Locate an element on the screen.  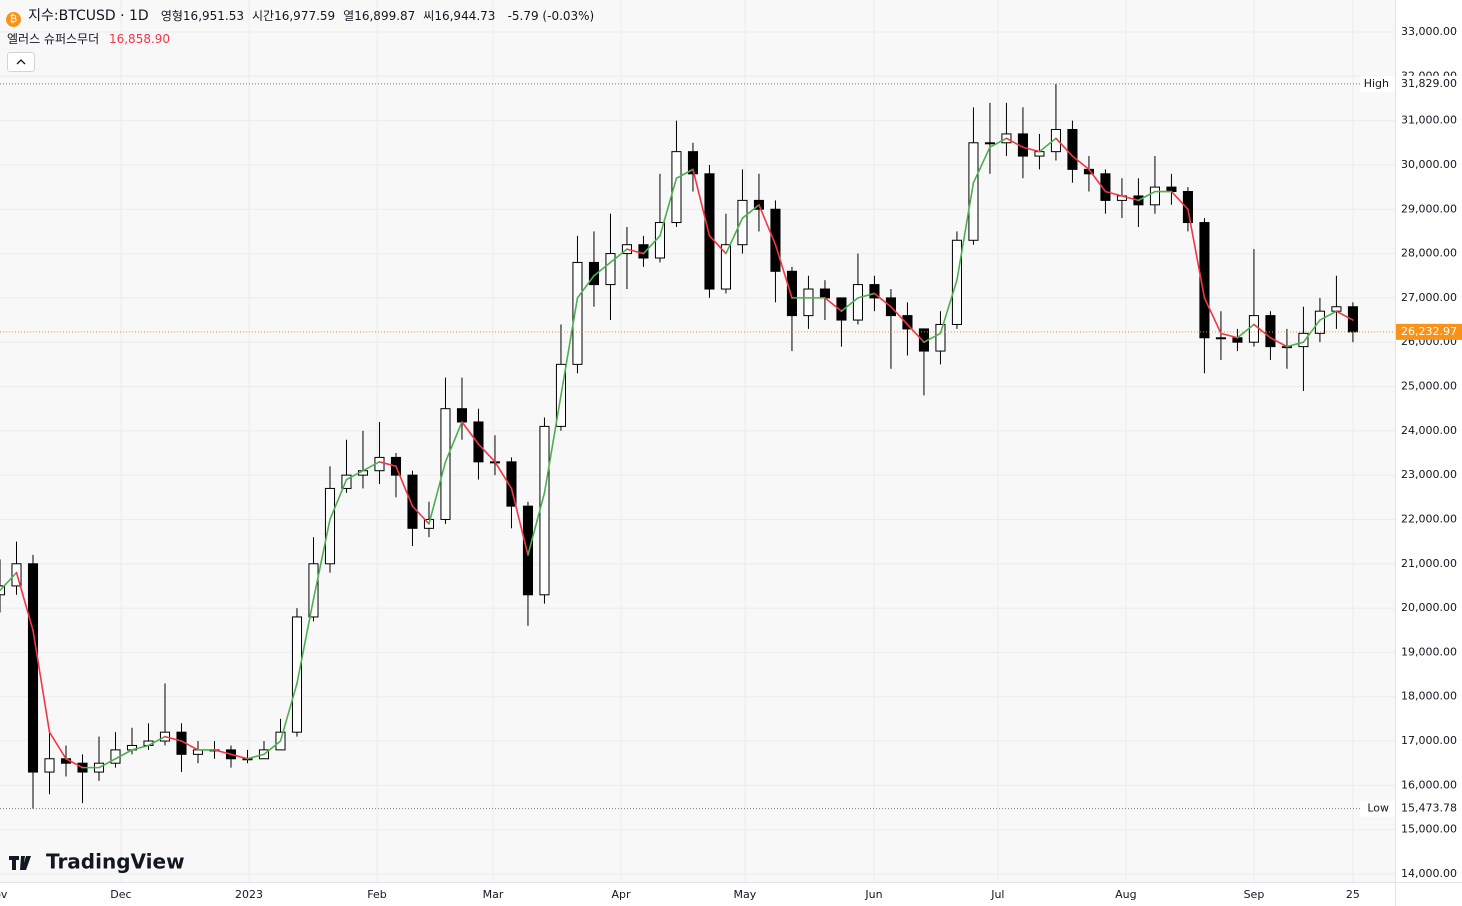
chevron-icon is located at coordinates (21, 62).